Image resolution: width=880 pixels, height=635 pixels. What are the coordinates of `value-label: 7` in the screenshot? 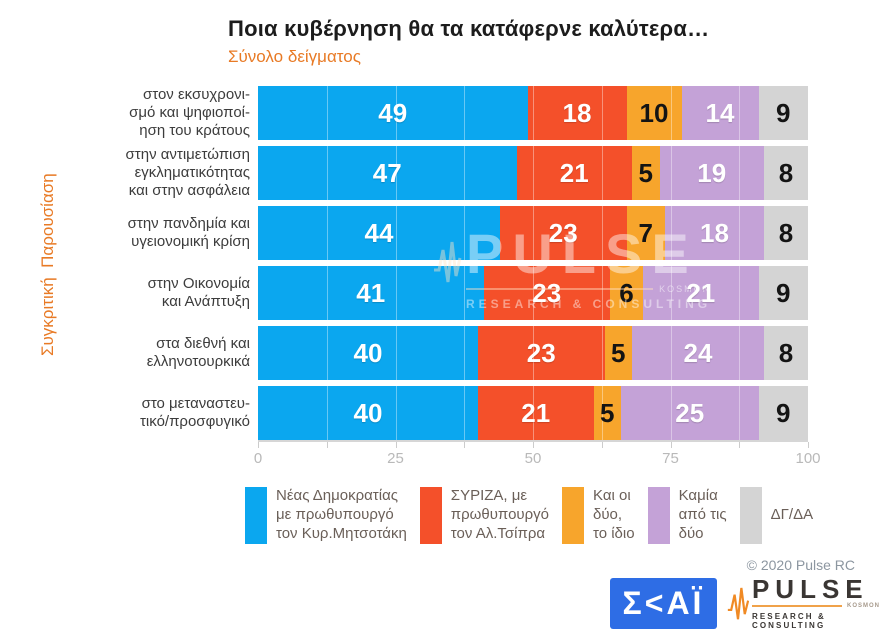 It's located at (645, 232).